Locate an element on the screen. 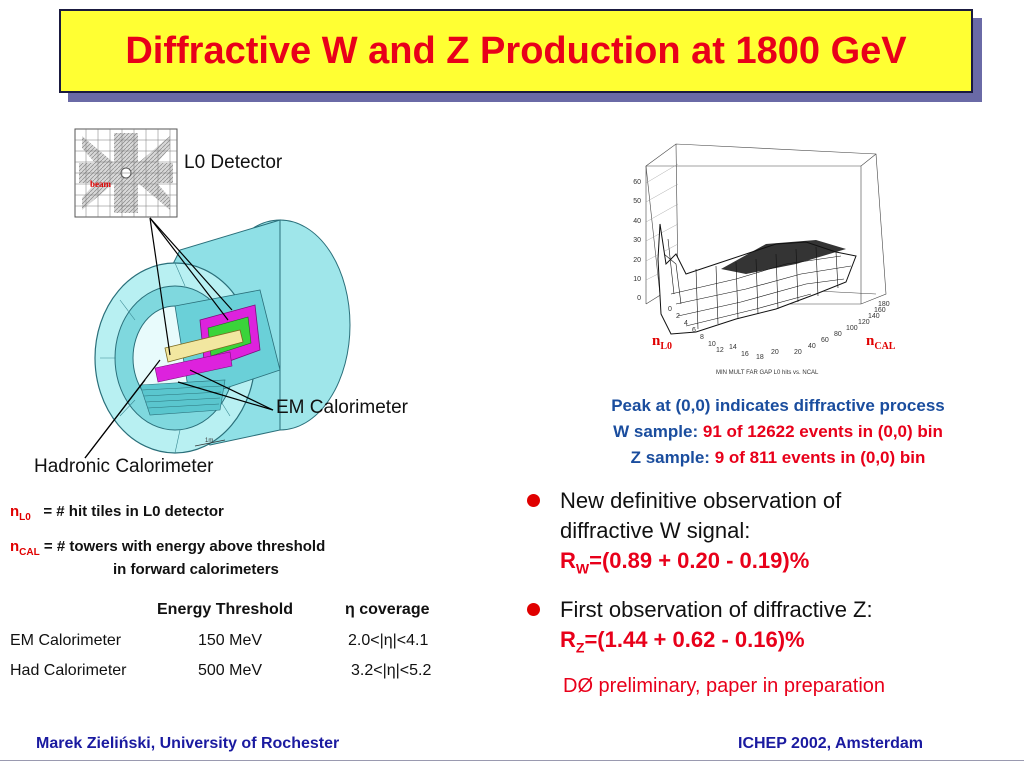  nl0-definition: nL0 = # hit tiles in L0 detector is located at coordinates (117, 513).